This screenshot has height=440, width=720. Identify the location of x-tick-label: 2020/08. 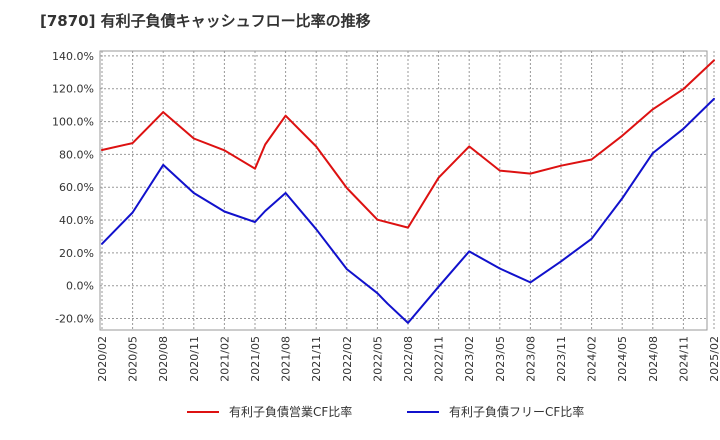
(163, 359).